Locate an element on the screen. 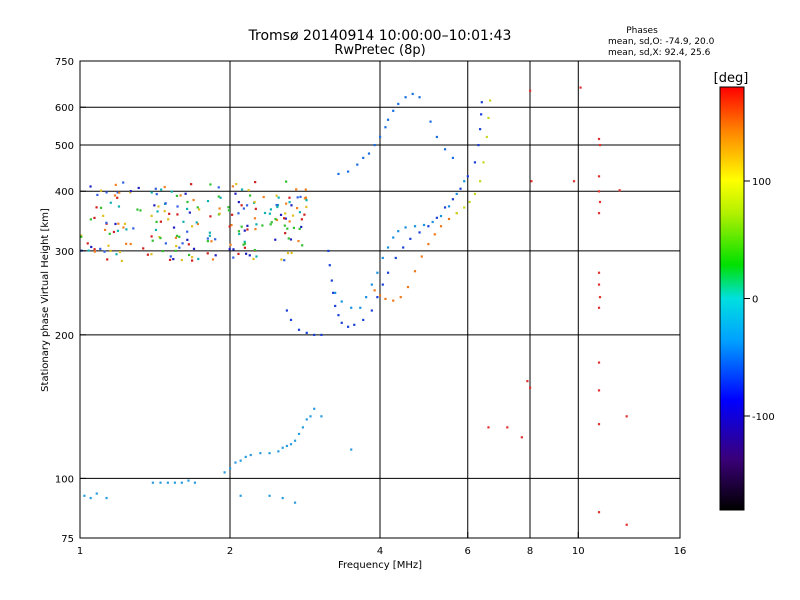 This screenshot has width=800, height=600. colorbar-tick-label: 100 is located at coordinates (761, 182).